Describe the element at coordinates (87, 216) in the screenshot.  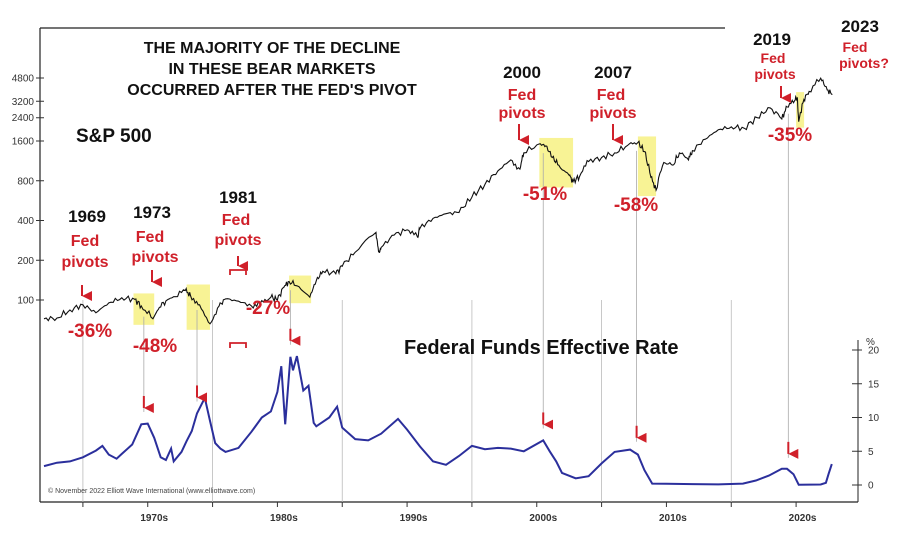
I see `pivot-year-0: 1969` at that location.